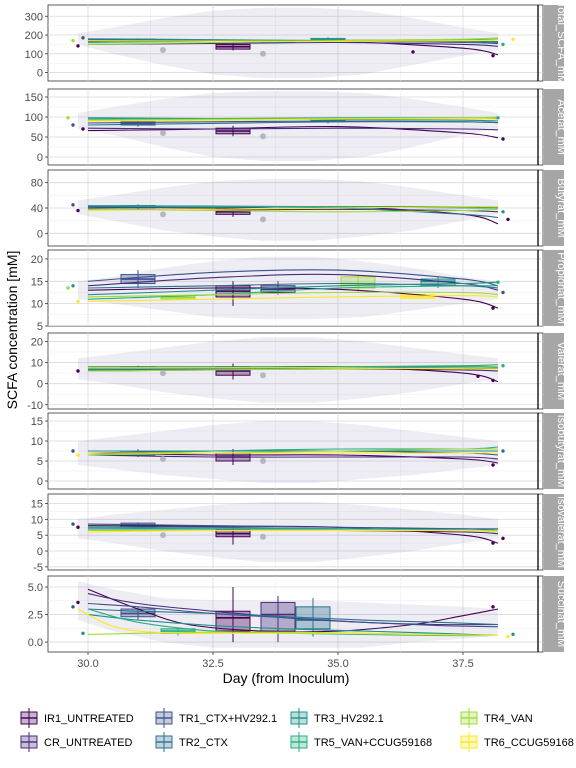 The width and height of the screenshot is (576, 768). What do you see at coordinates (37, 209) in the screenshot?
I see `y-tick-label: 40` at bounding box center [37, 209].